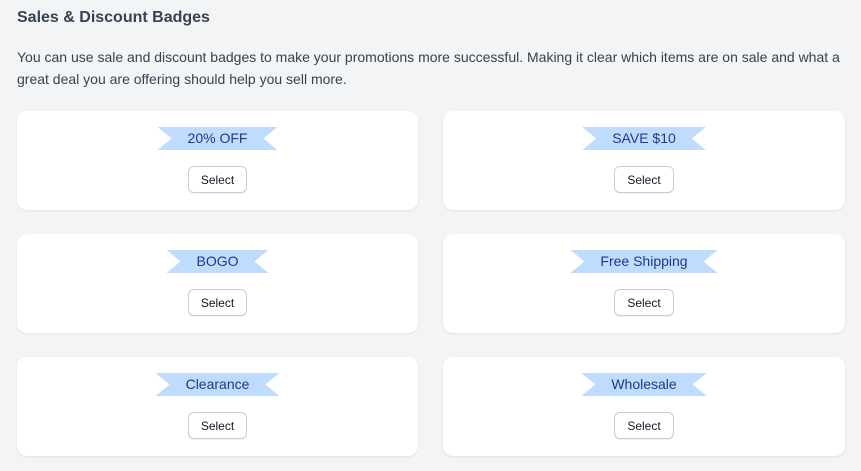 This screenshot has width=861, height=471. What do you see at coordinates (217, 160) in the screenshot?
I see `badge-card: 20% OFF Select` at bounding box center [217, 160].